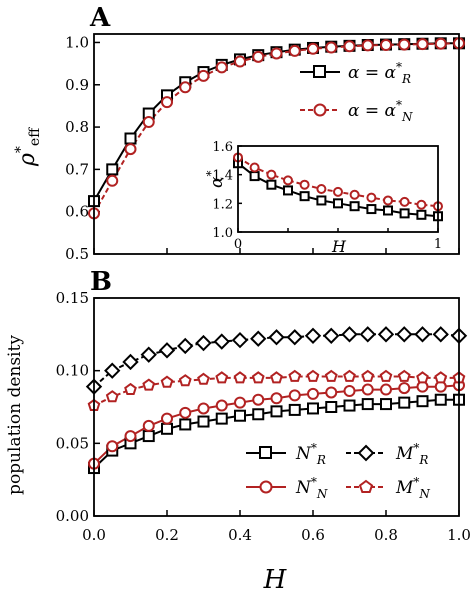  What do you see at coordinates (77, 169) in the screenshot?
I see `panel-a-ytick-label: 0.7` at bounding box center [77, 169].